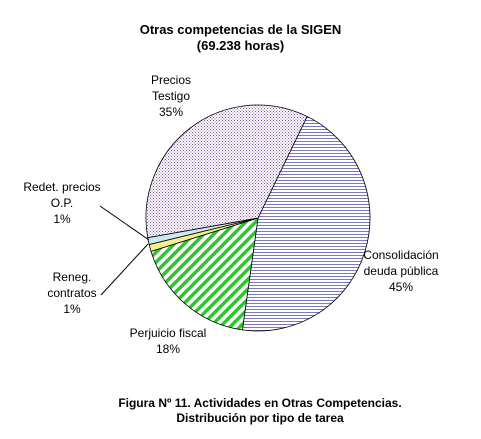  I want to click on chart-title: Otras competencias de la SIGEN, so click(240, 29).